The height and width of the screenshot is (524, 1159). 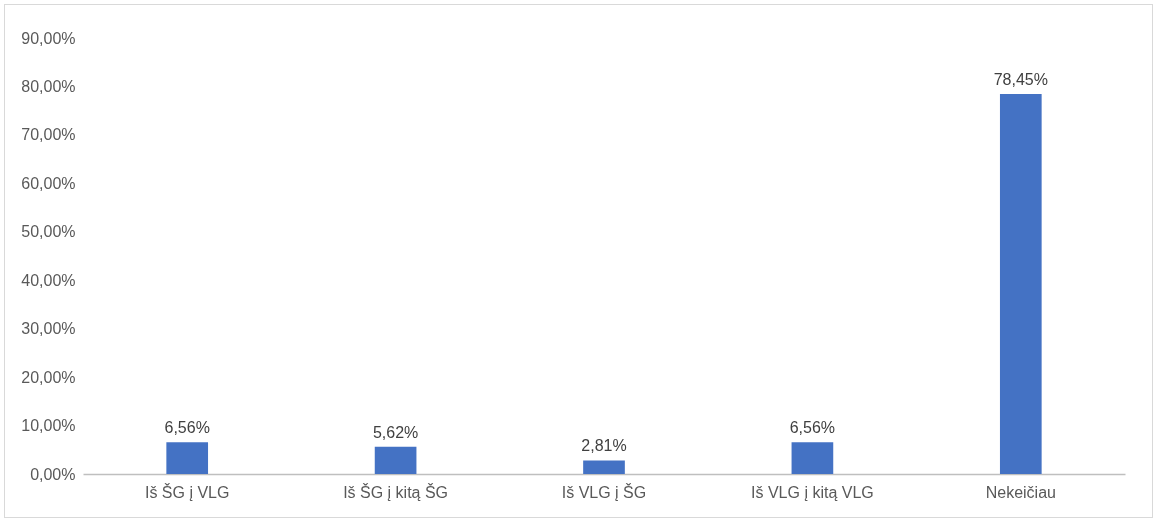 What do you see at coordinates (1020, 79) in the screenshot?
I see `data-label: 78,45%` at bounding box center [1020, 79].